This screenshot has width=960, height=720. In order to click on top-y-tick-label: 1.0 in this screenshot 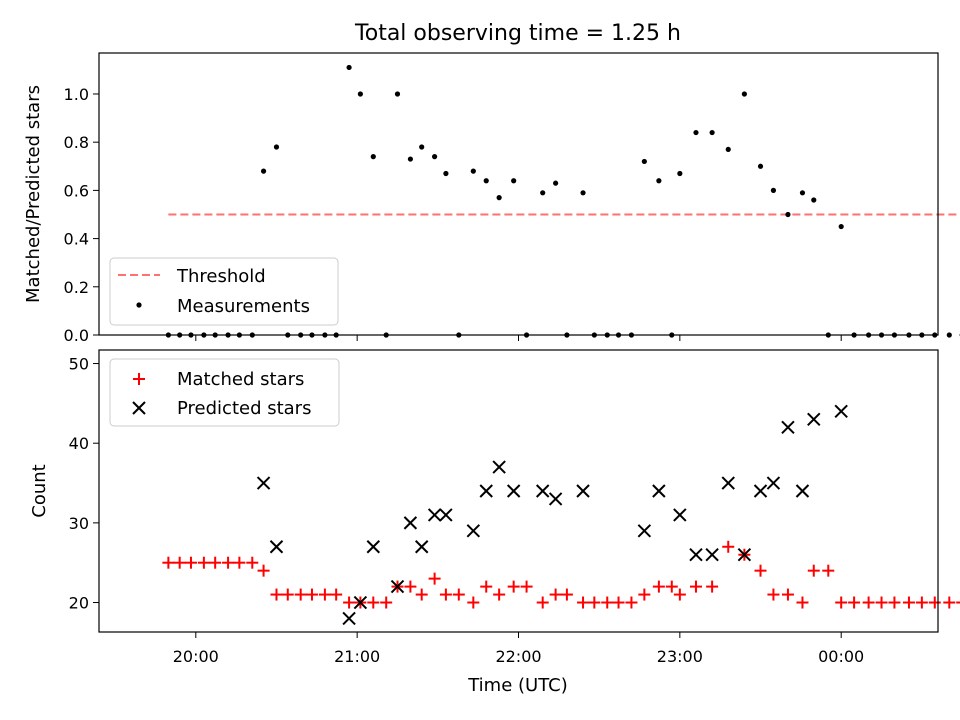, I will do `click(76, 94)`.